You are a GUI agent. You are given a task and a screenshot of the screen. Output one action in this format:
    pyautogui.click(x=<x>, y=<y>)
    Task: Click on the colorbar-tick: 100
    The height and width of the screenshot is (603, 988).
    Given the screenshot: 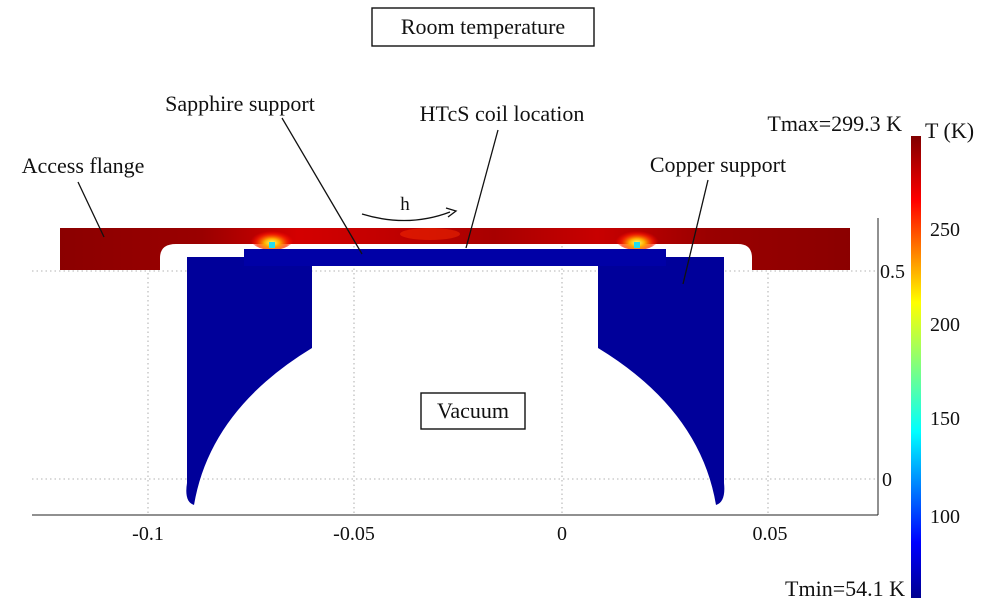 What is the action you would take?
    pyautogui.click(x=945, y=517)
    